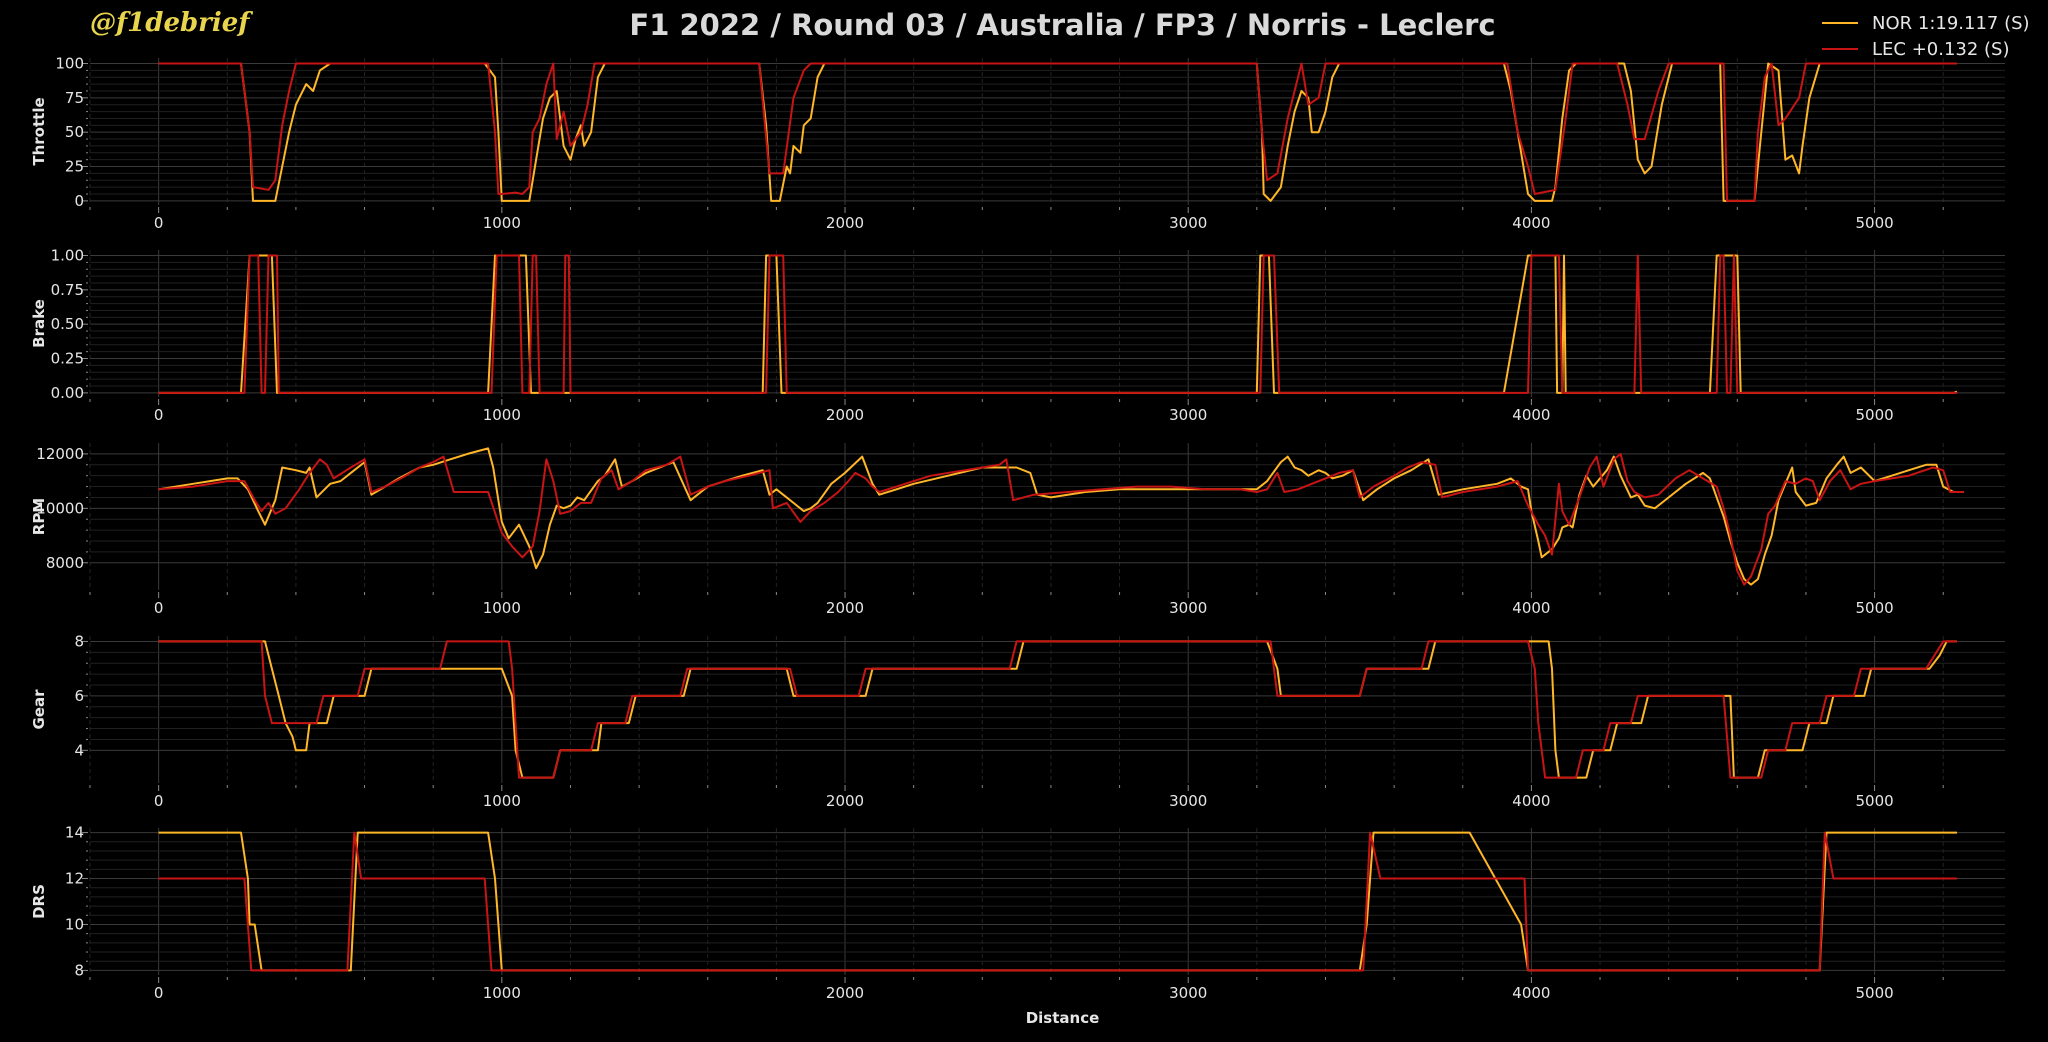  Describe the element at coordinates (74, 879) in the screenshot. I see `y-tick-label: 12` at that location.